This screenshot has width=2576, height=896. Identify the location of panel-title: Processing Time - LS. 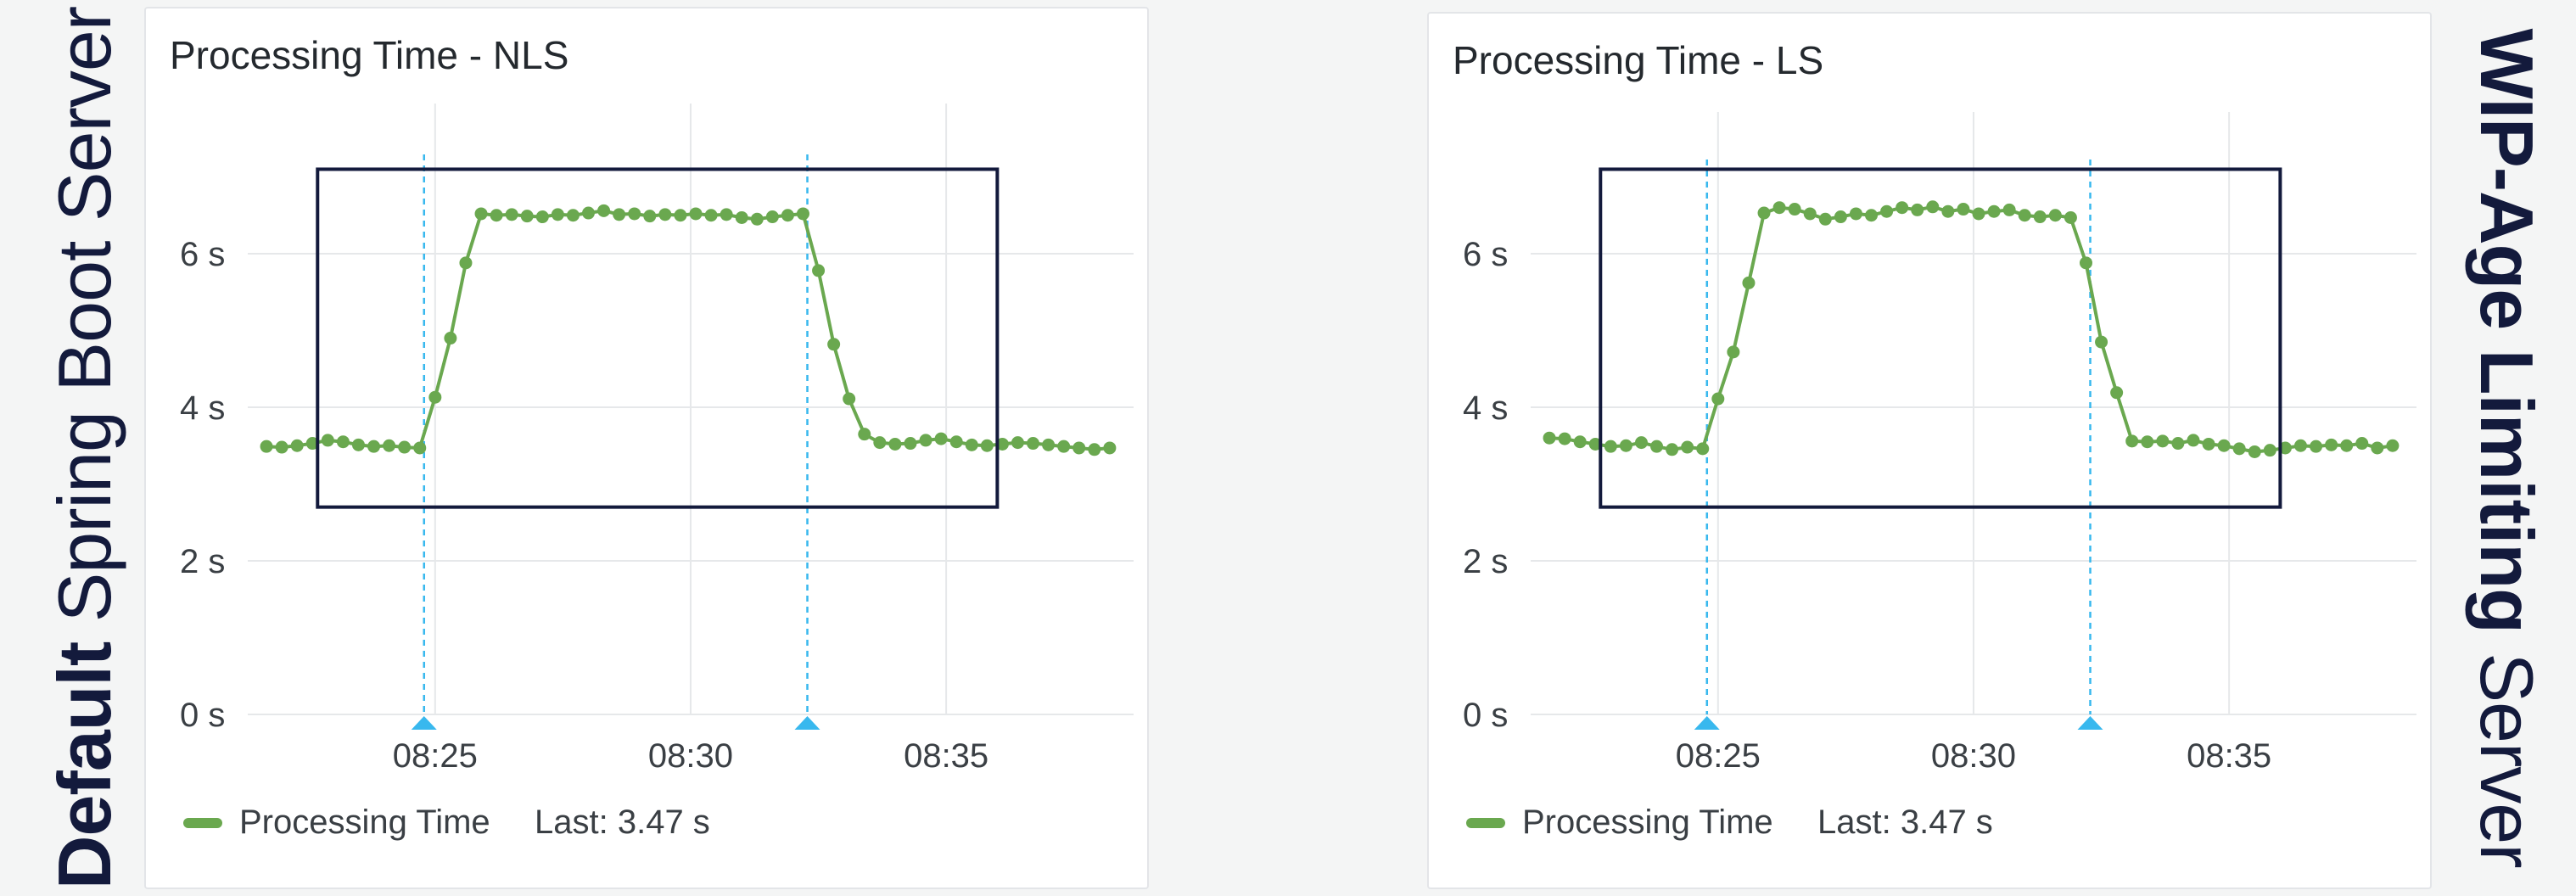
(1638, 60).